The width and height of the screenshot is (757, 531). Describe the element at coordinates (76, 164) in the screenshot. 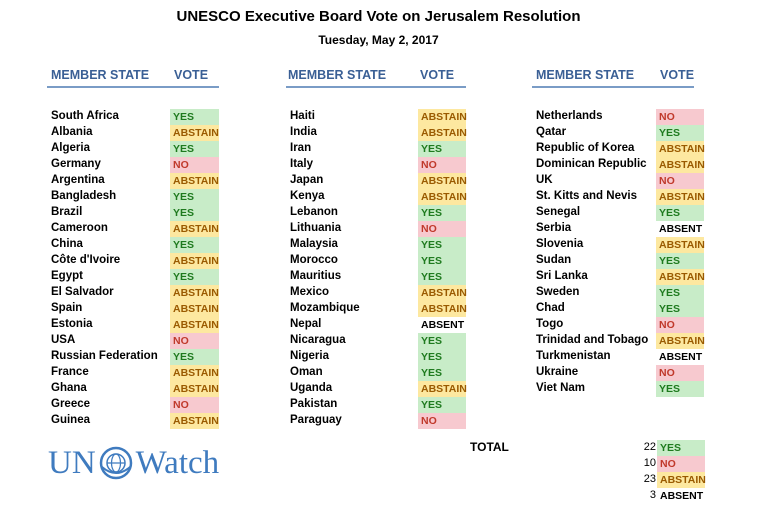

I see `country-name: Germany` at that location.